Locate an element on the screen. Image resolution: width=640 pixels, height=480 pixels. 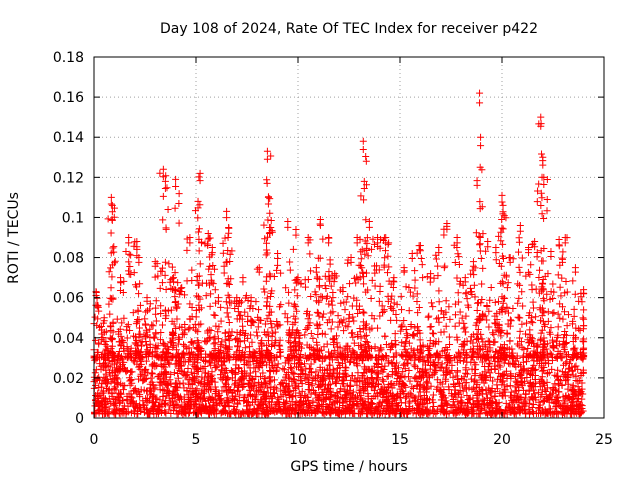
x-axis-label: GPS time / hours is located at coordinates (348, 467).